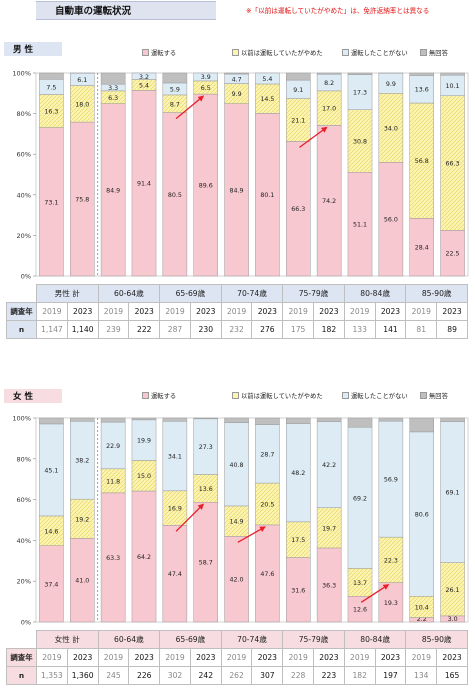 The height and width of the screenshot is (700, 475). I want to click on data-label-drive: 64.2, so click(144, 557).